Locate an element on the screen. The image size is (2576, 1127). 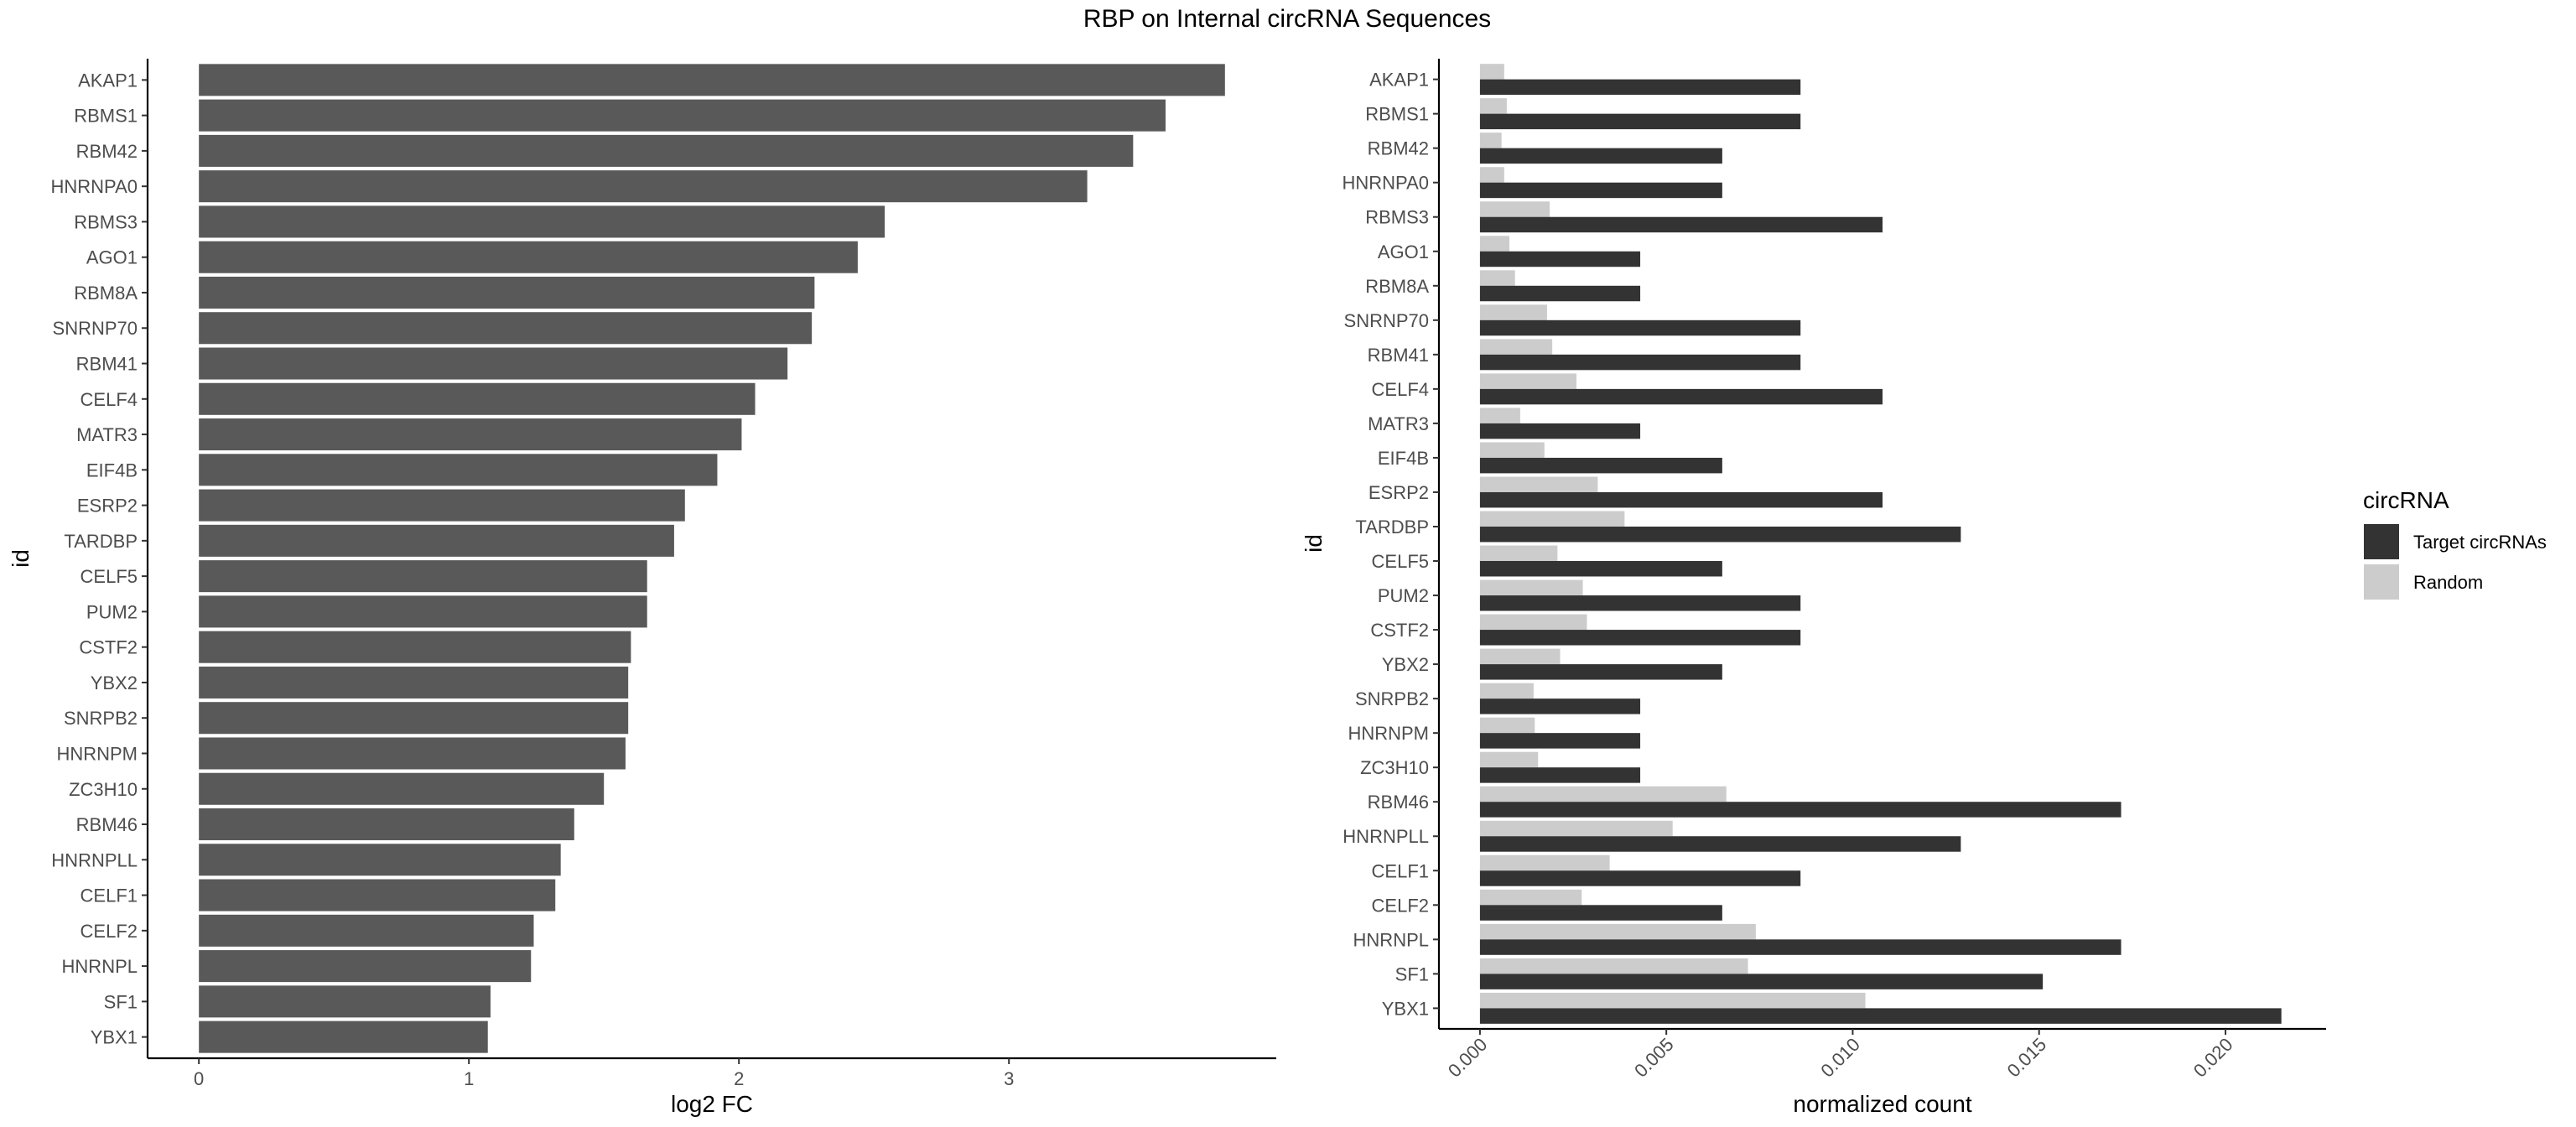
bar-hnrnpa0 is located at coordinates (643, 186).